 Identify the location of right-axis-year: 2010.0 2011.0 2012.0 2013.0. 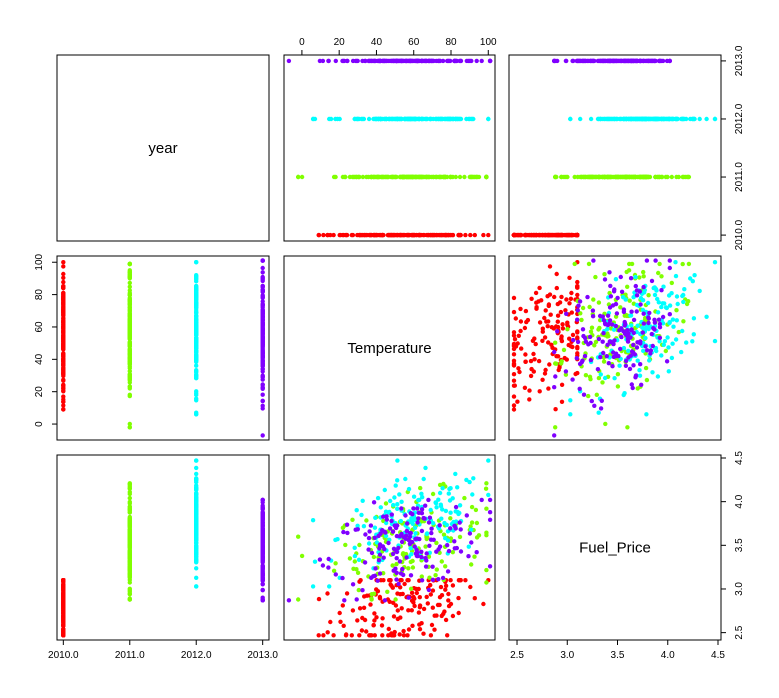
(732, 147).